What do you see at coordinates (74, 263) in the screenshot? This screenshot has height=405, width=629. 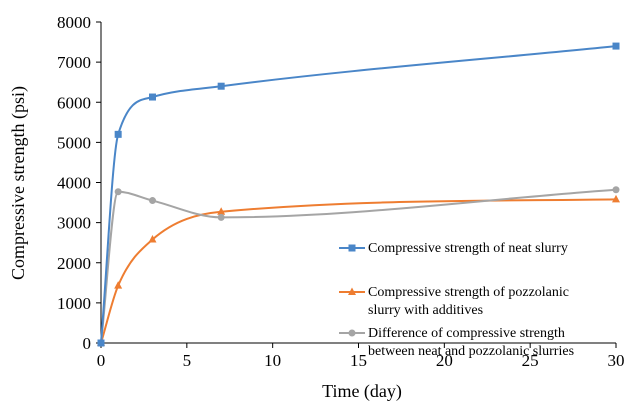 I see `y-tick-label: 2000` at bounding box center [74, 263].